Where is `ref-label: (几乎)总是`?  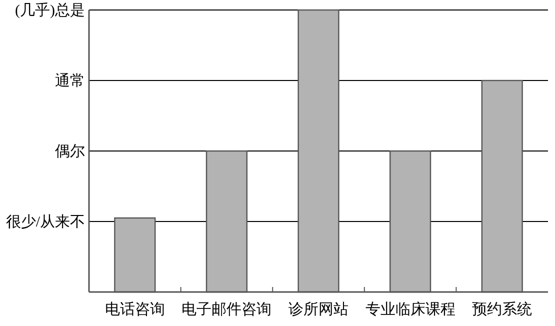
ref-label: (几乎)总是 is located at coordinates (50, 11).